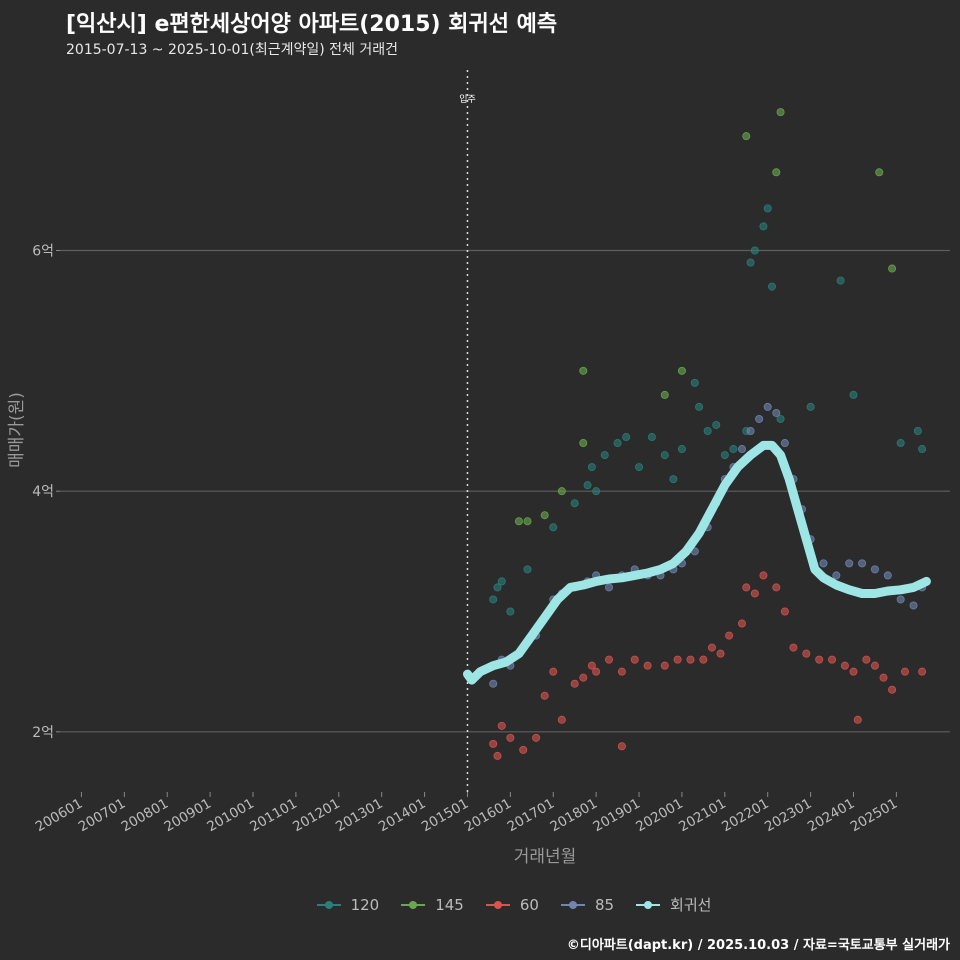 The width and height of the screenshot is (960, 960). What do you see at coordinates (467, 99) in the screenshot?
I see `move-in-label: 입주` at bounding box center [467, 99].